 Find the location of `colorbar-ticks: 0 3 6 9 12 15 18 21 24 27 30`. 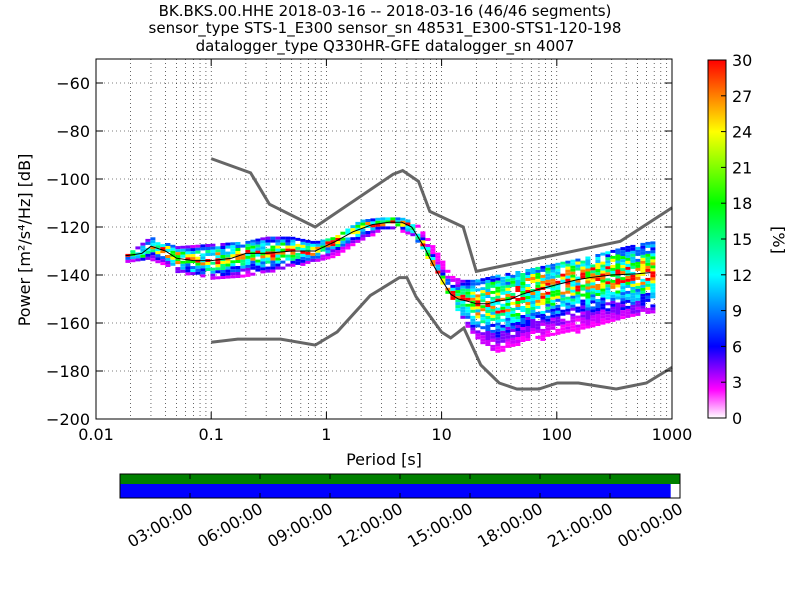

colorbar-ticks: 0 3 6 9 12 15 18 21 24 27 30 is located at coordinates (736, 239).